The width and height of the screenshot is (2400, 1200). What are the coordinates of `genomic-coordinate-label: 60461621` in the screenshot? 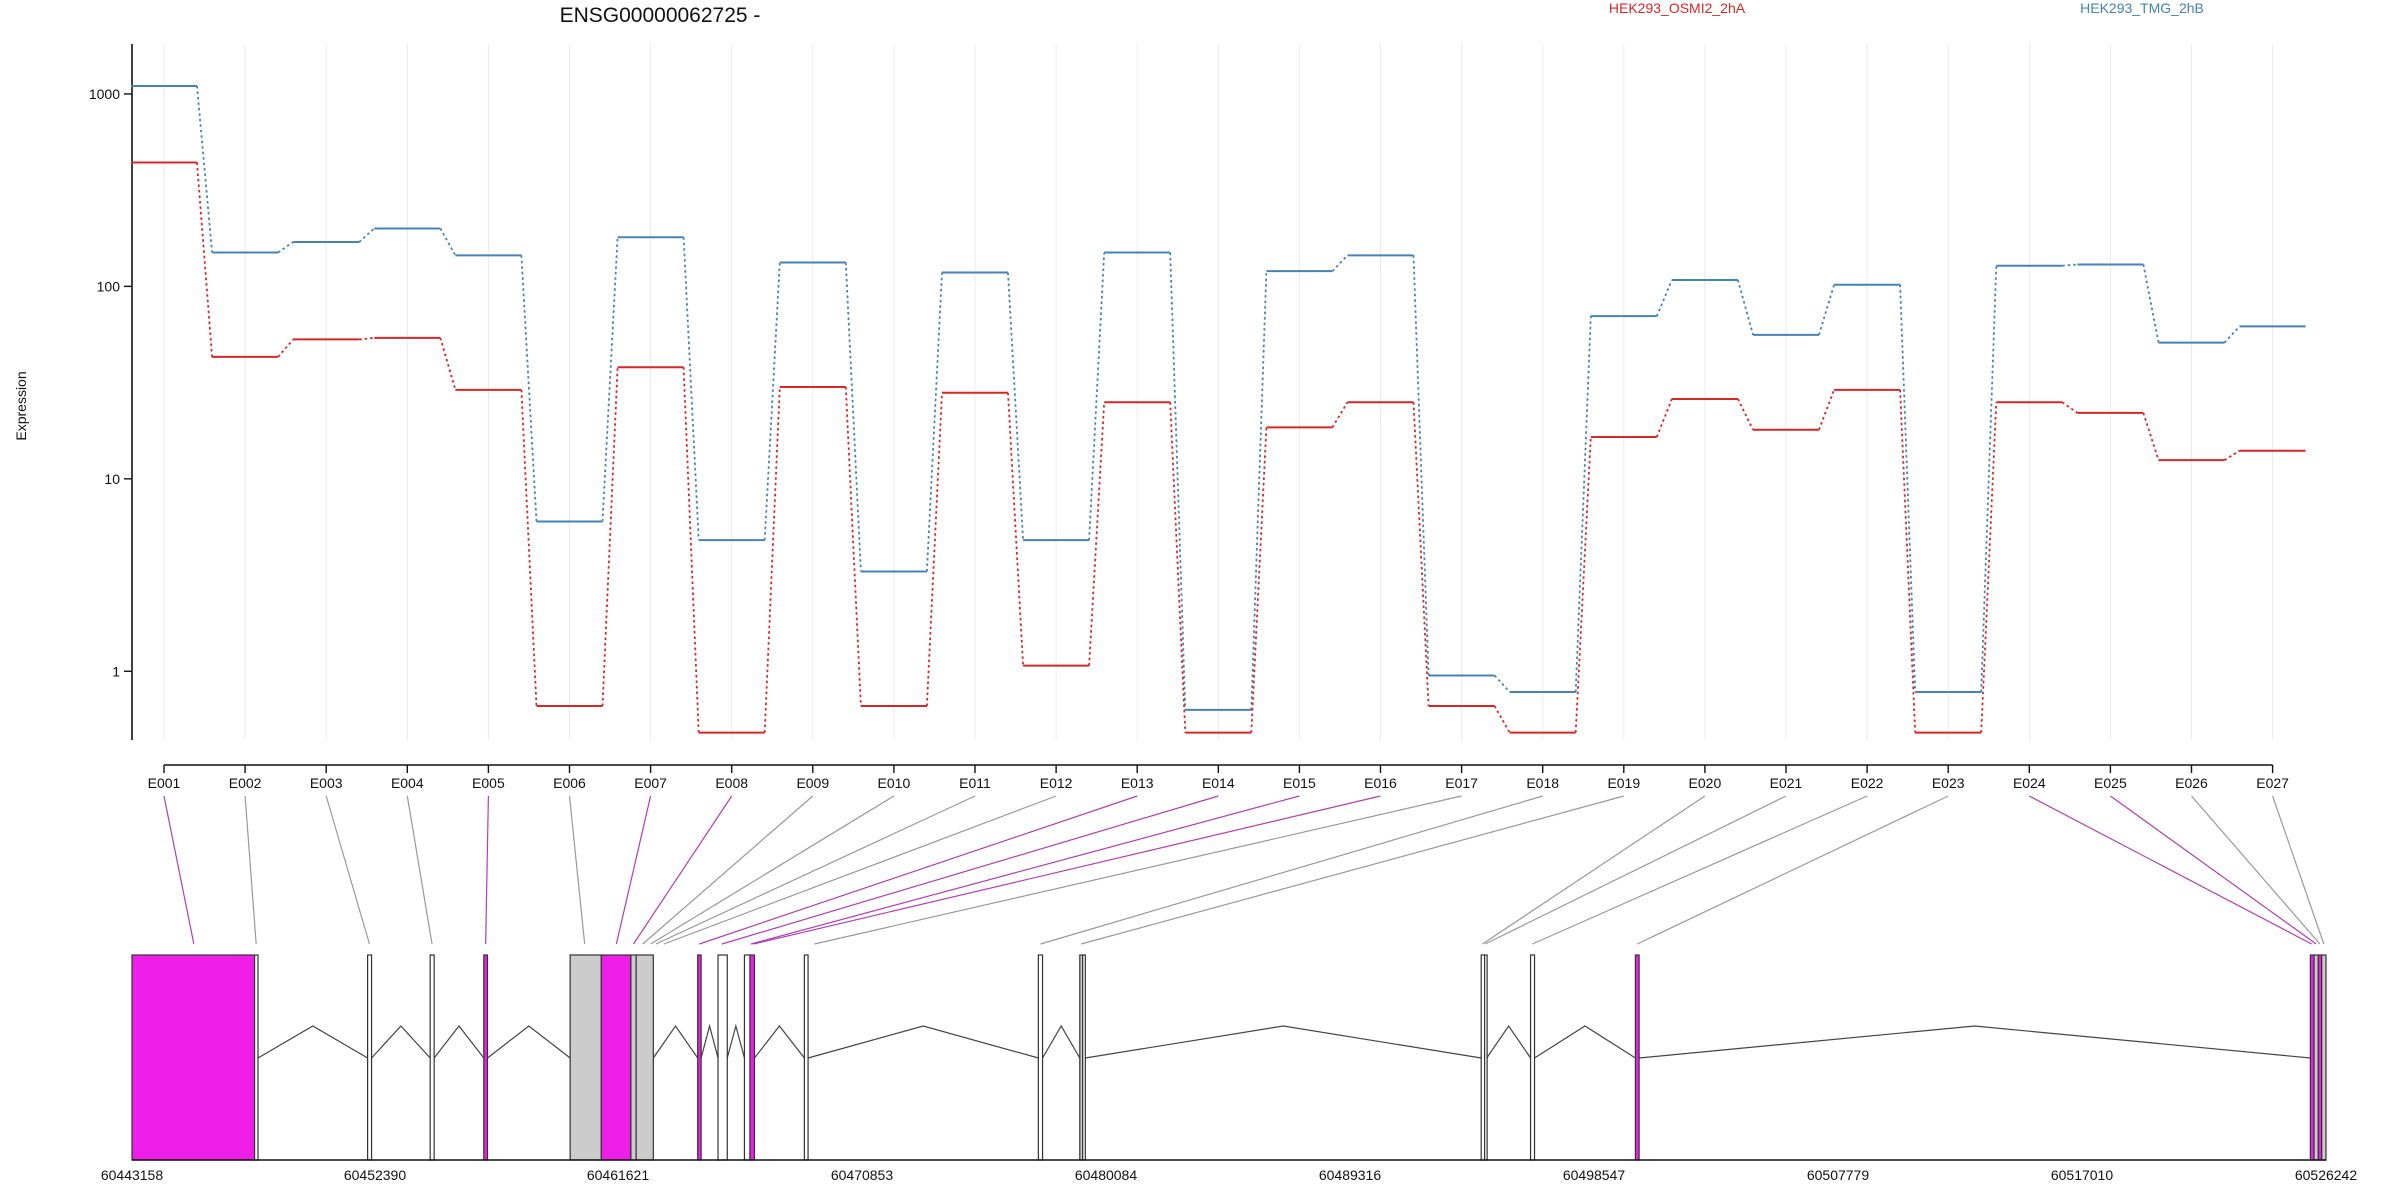 It's located at (618, 1175).